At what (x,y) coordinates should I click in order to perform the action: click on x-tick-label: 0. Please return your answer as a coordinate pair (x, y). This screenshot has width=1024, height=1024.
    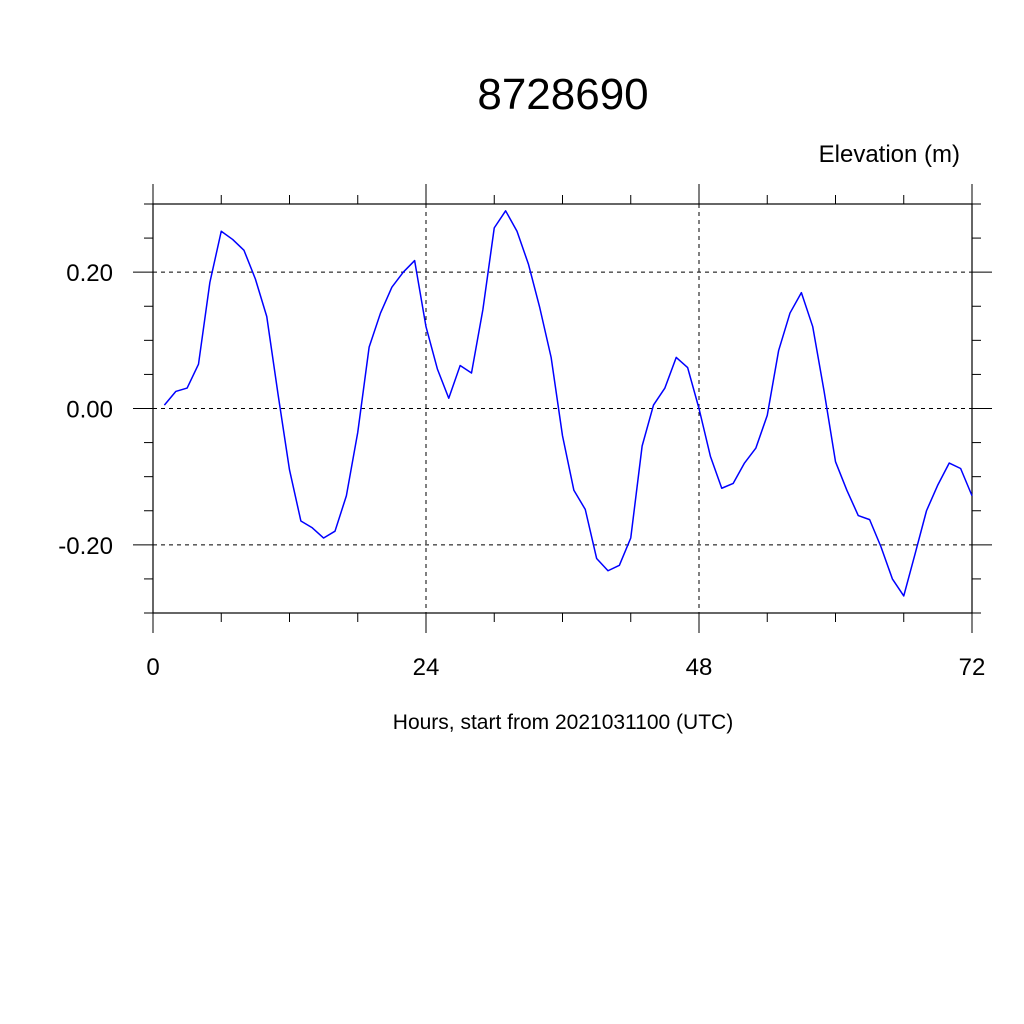
    Looking at the image, I should click on (152, 667).